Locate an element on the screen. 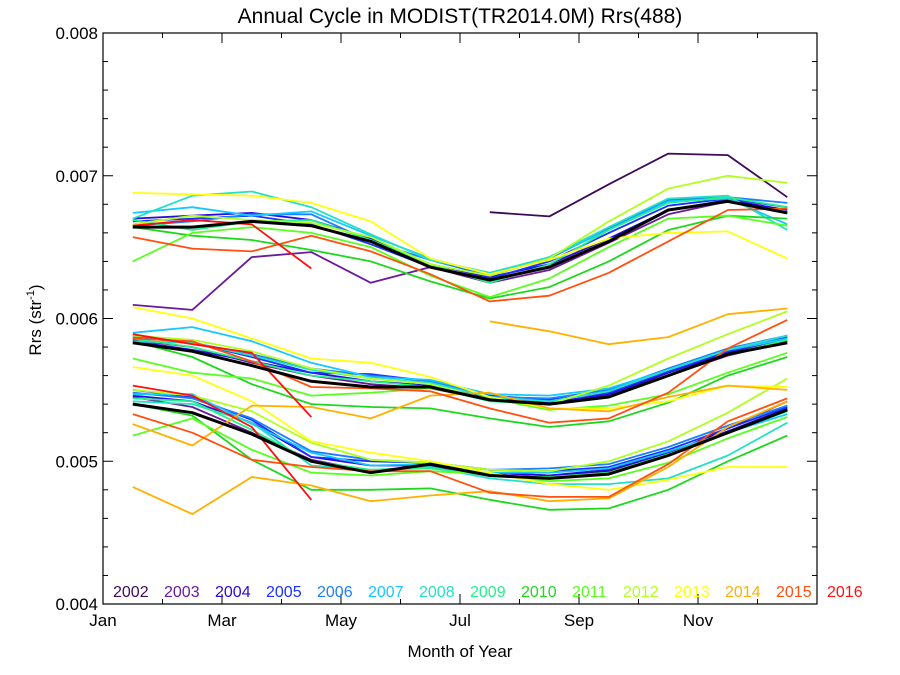 The image size is (900, 675). x-axis-label: Month of Year is located at coordinates (460, 651).